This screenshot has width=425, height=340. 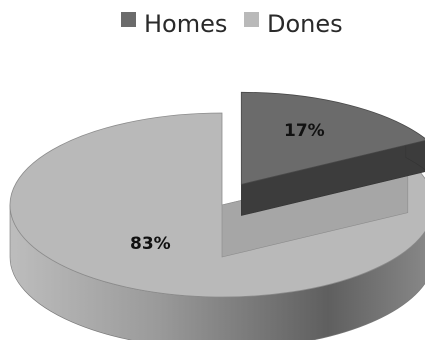 I want to click on slice-homes-top, so click(x=332, y=138).